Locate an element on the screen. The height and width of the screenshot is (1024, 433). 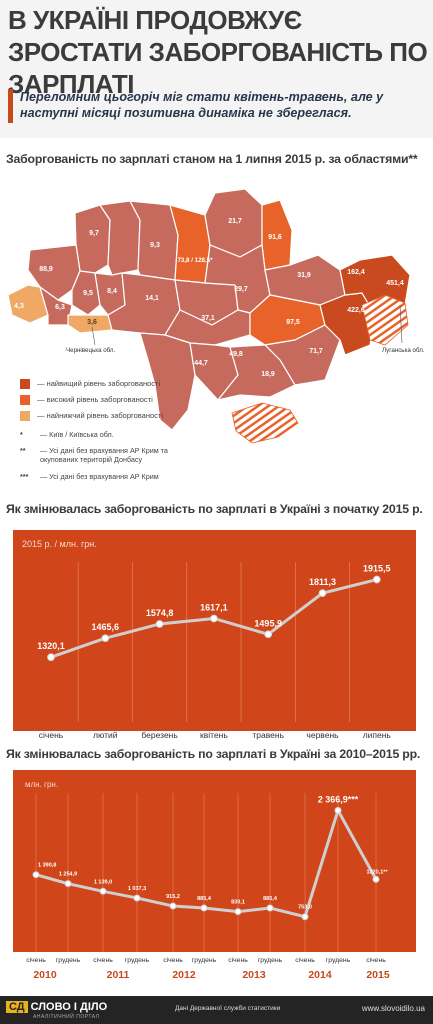
chart1-value-label: 1495,9 is located at coordinates (268, 623).